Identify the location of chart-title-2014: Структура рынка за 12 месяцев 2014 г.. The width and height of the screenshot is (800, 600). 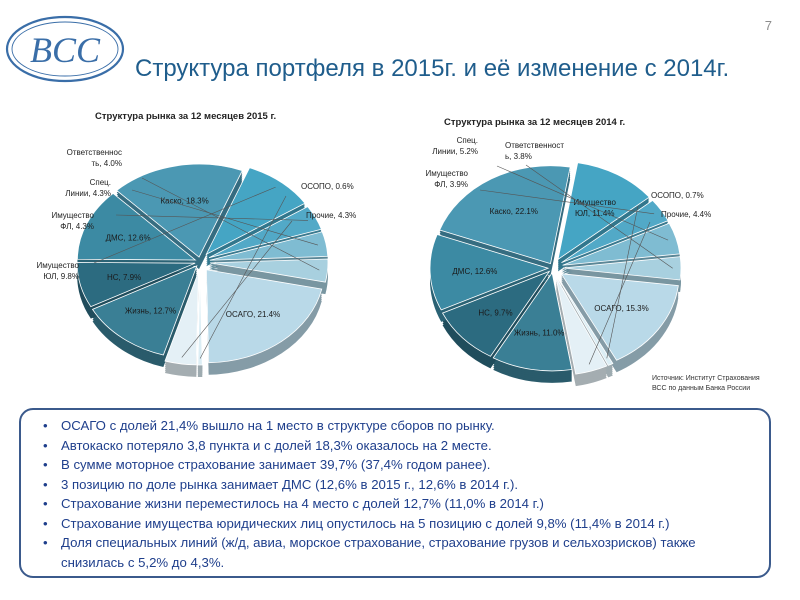
(535, 122).